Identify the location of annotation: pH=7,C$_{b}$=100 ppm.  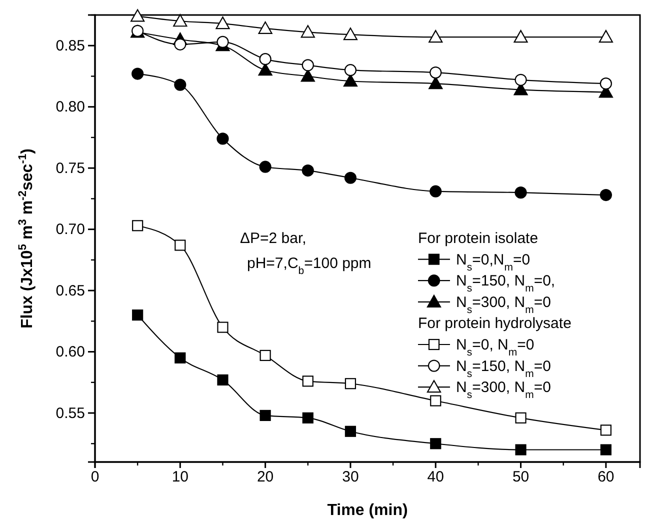
(309, 266).